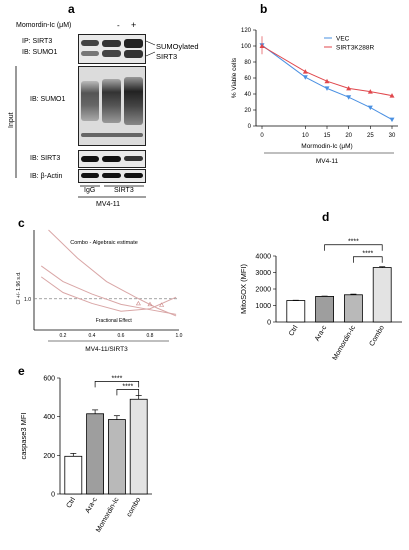 The width and height of the screenshot is (409, 550). What do you see at coordinates (263, 257) in the screenshot?
I see `y-tick-label: 4000` at bounding box center [263, 257].